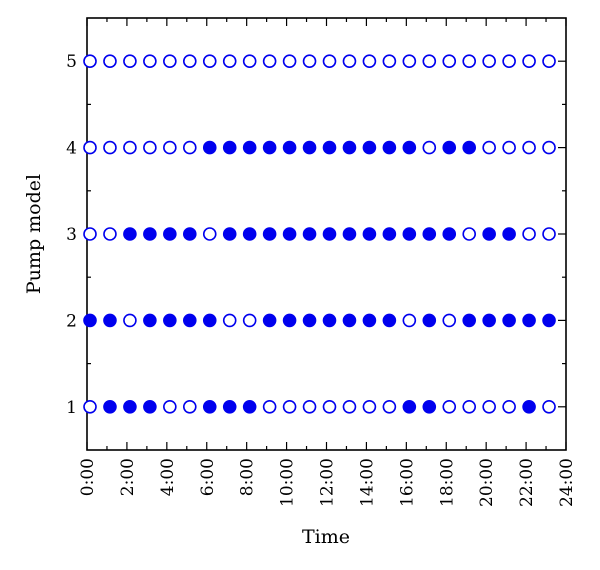  I want to click on x-tick-label: 16:00, so click(407, 482).